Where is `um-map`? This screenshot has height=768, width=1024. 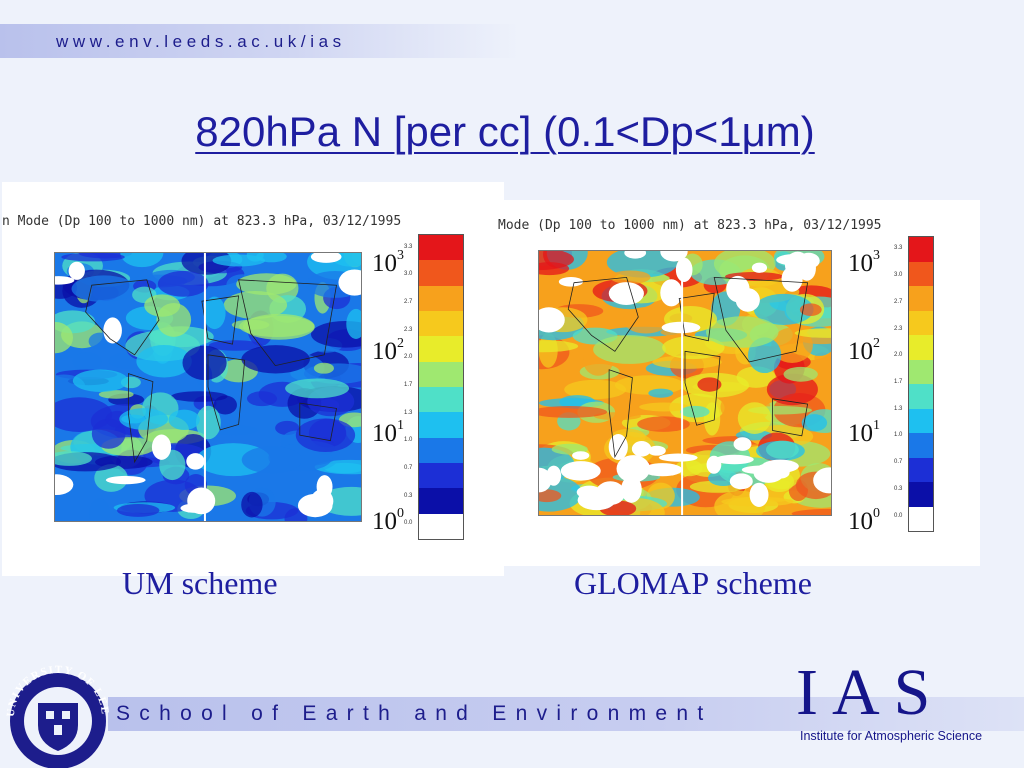 um-map is located at coordinates (208, 387).